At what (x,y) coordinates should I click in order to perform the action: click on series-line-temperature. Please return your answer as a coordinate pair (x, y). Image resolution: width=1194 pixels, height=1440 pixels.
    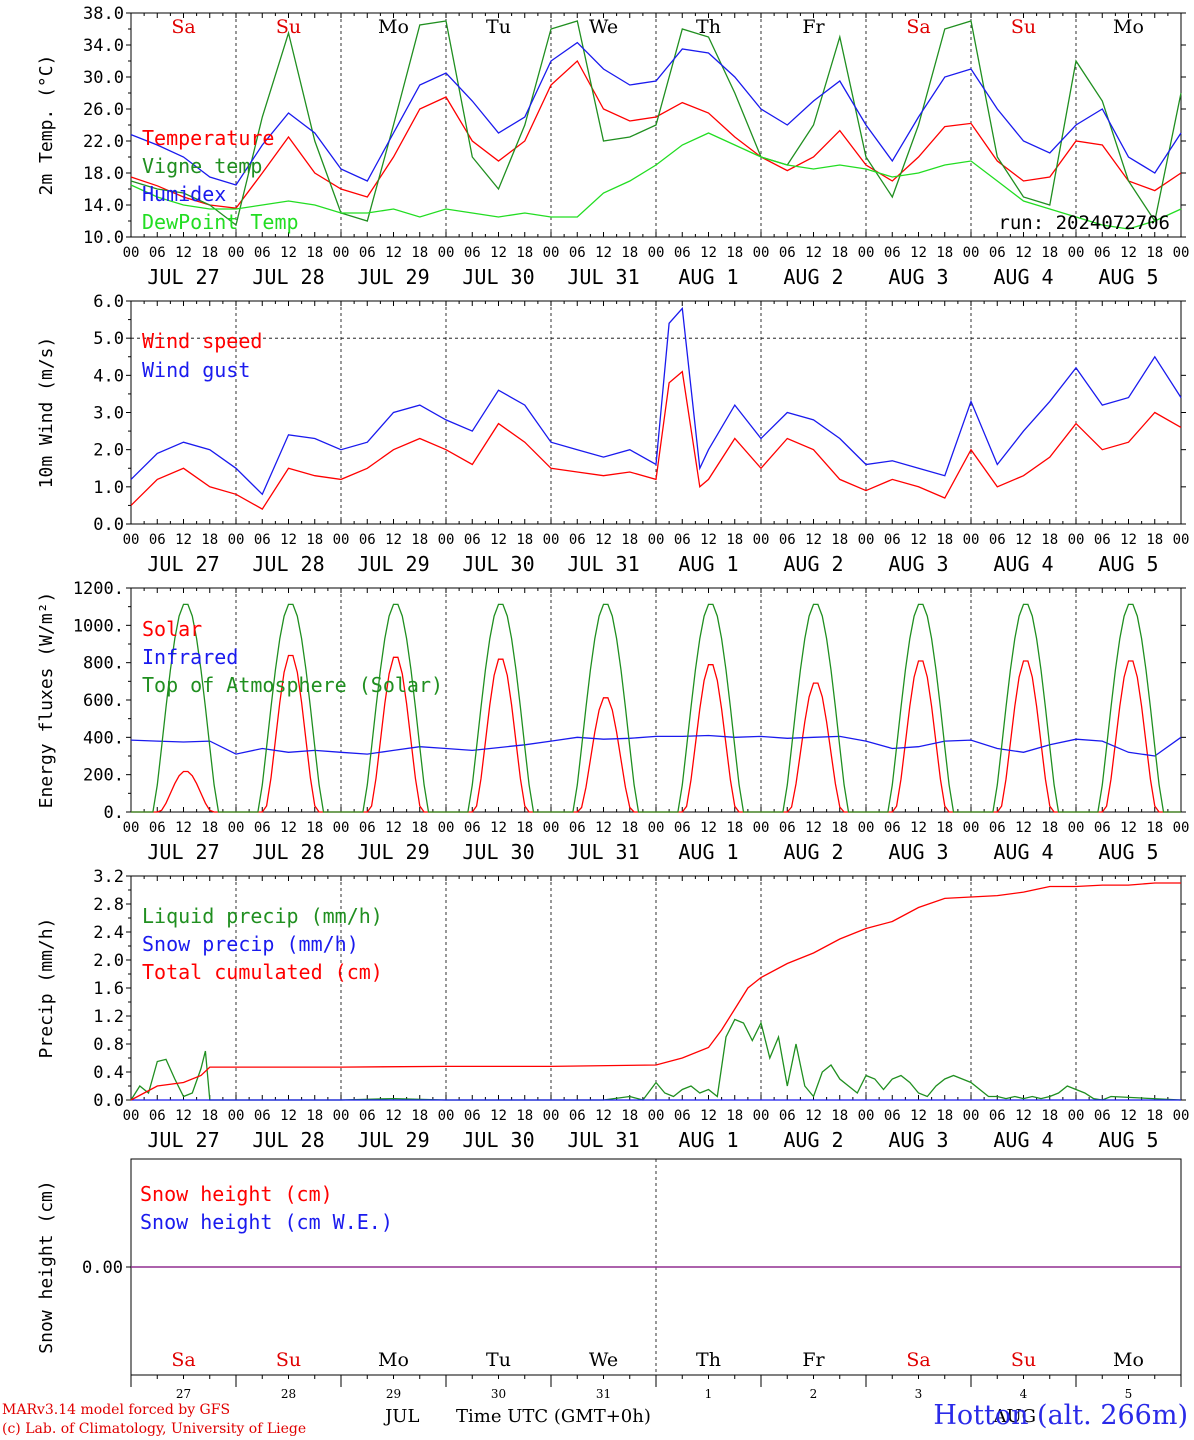
    Looking at the image, I should click on (656, 134).